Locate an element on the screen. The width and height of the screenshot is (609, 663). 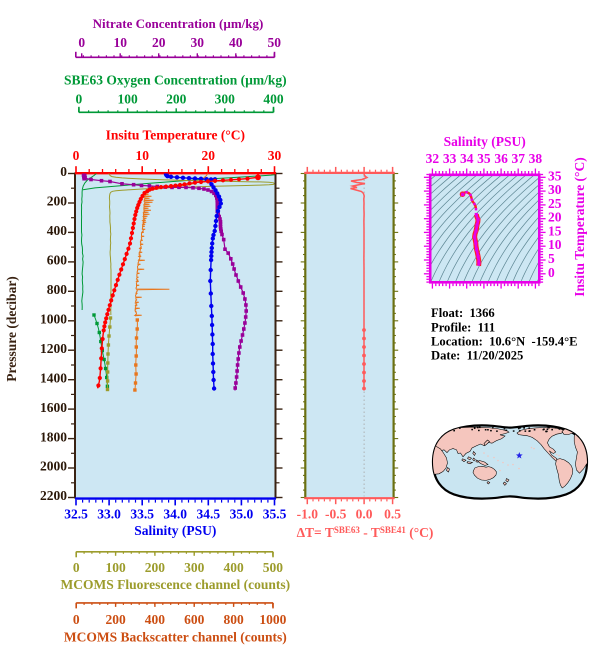
svg-text: Date: 11/20/2025 is located at coordinates (477, 356).